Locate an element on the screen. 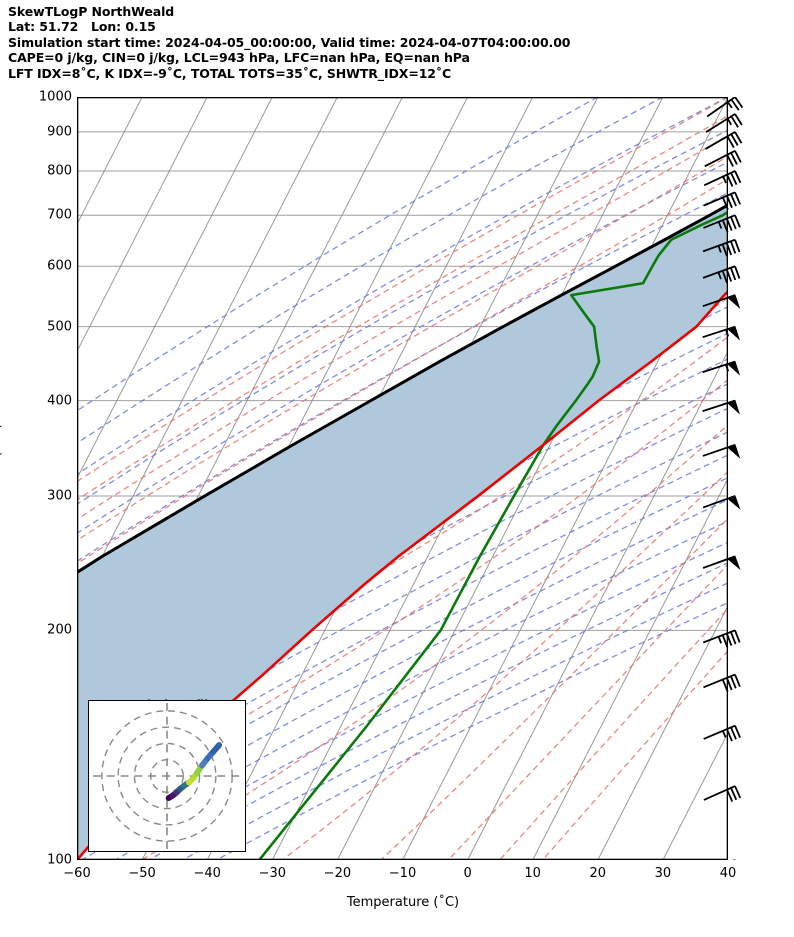  x-axis-label: Temperature (˚C) is located at coordinates (403, 902).